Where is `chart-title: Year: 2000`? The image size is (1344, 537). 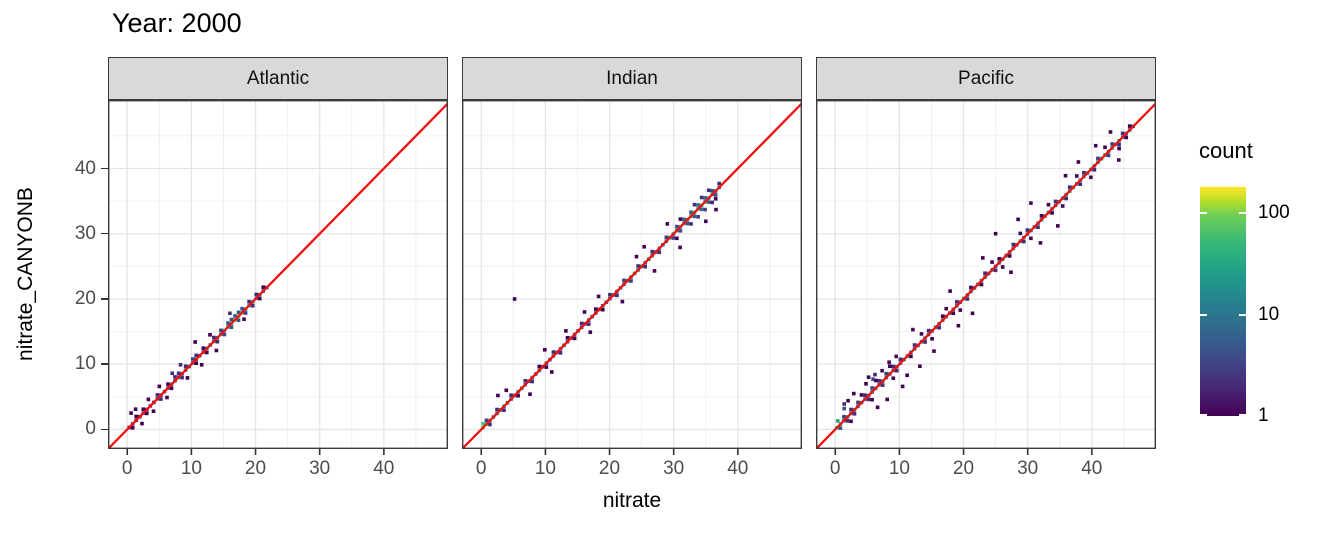
chart-title: Year: 2000 is located at coordinates (177, 23).